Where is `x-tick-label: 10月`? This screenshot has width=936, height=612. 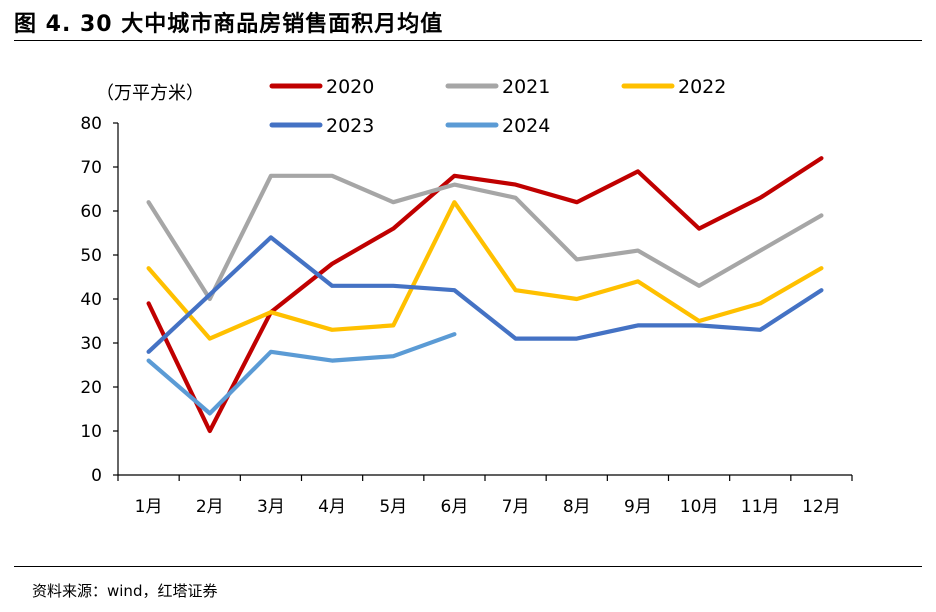
x-tick-label: 10月 is located at coordinates (699, 507).